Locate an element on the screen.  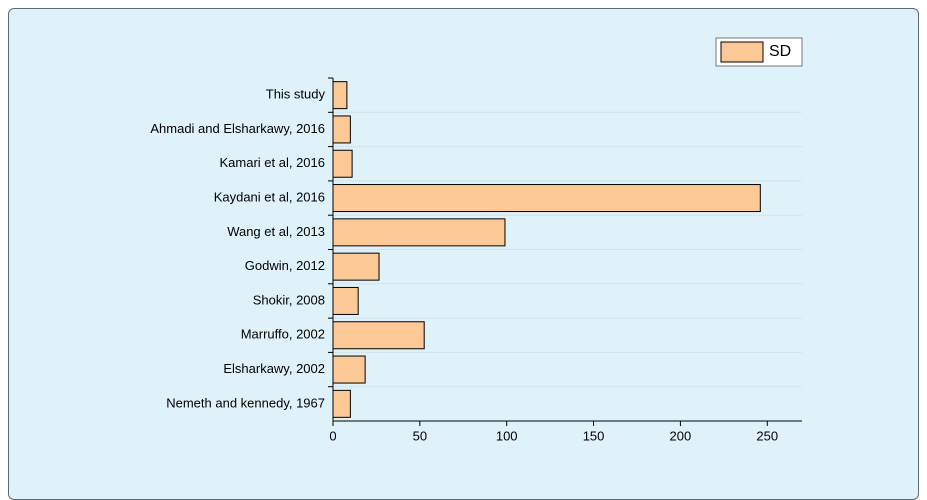
x-tick-label: 0 is located at coordinates (332, 435).